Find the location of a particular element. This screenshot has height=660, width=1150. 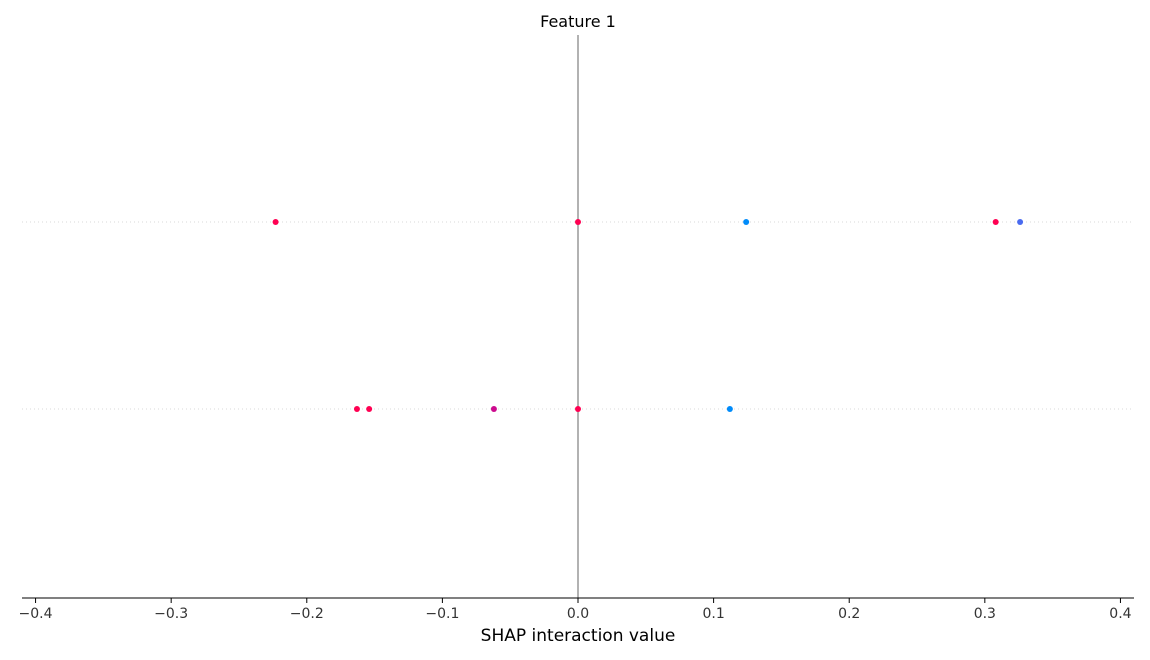

x-axis-label: SHAP interaction value is located at coordinates (578, 636).